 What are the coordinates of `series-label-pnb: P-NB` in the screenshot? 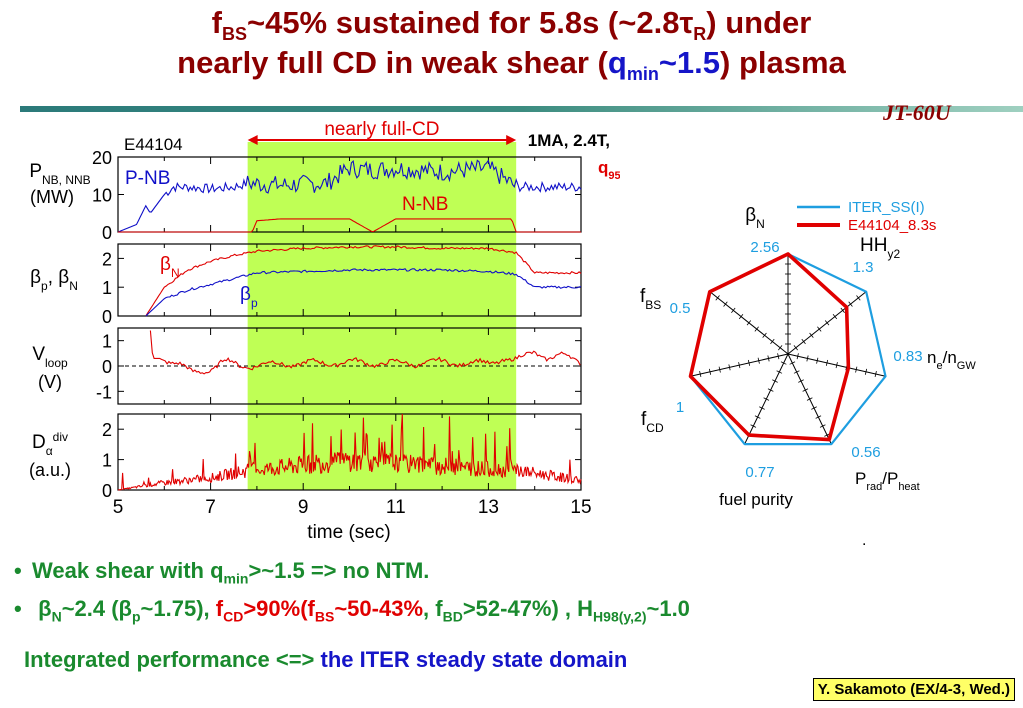 It's located at (147, 178).